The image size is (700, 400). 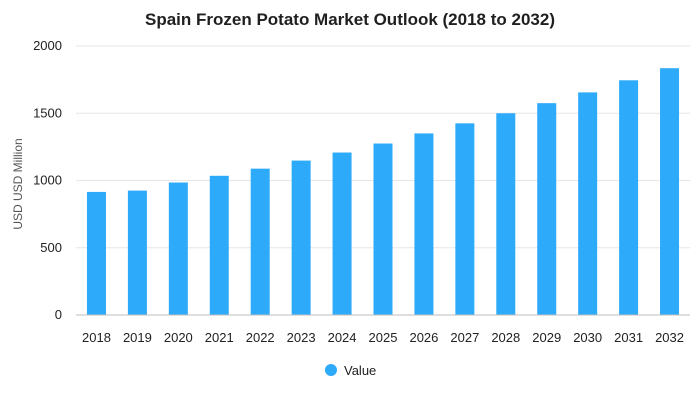 I want to click on x-tick-label: 2031, so click(x=628, y=337).